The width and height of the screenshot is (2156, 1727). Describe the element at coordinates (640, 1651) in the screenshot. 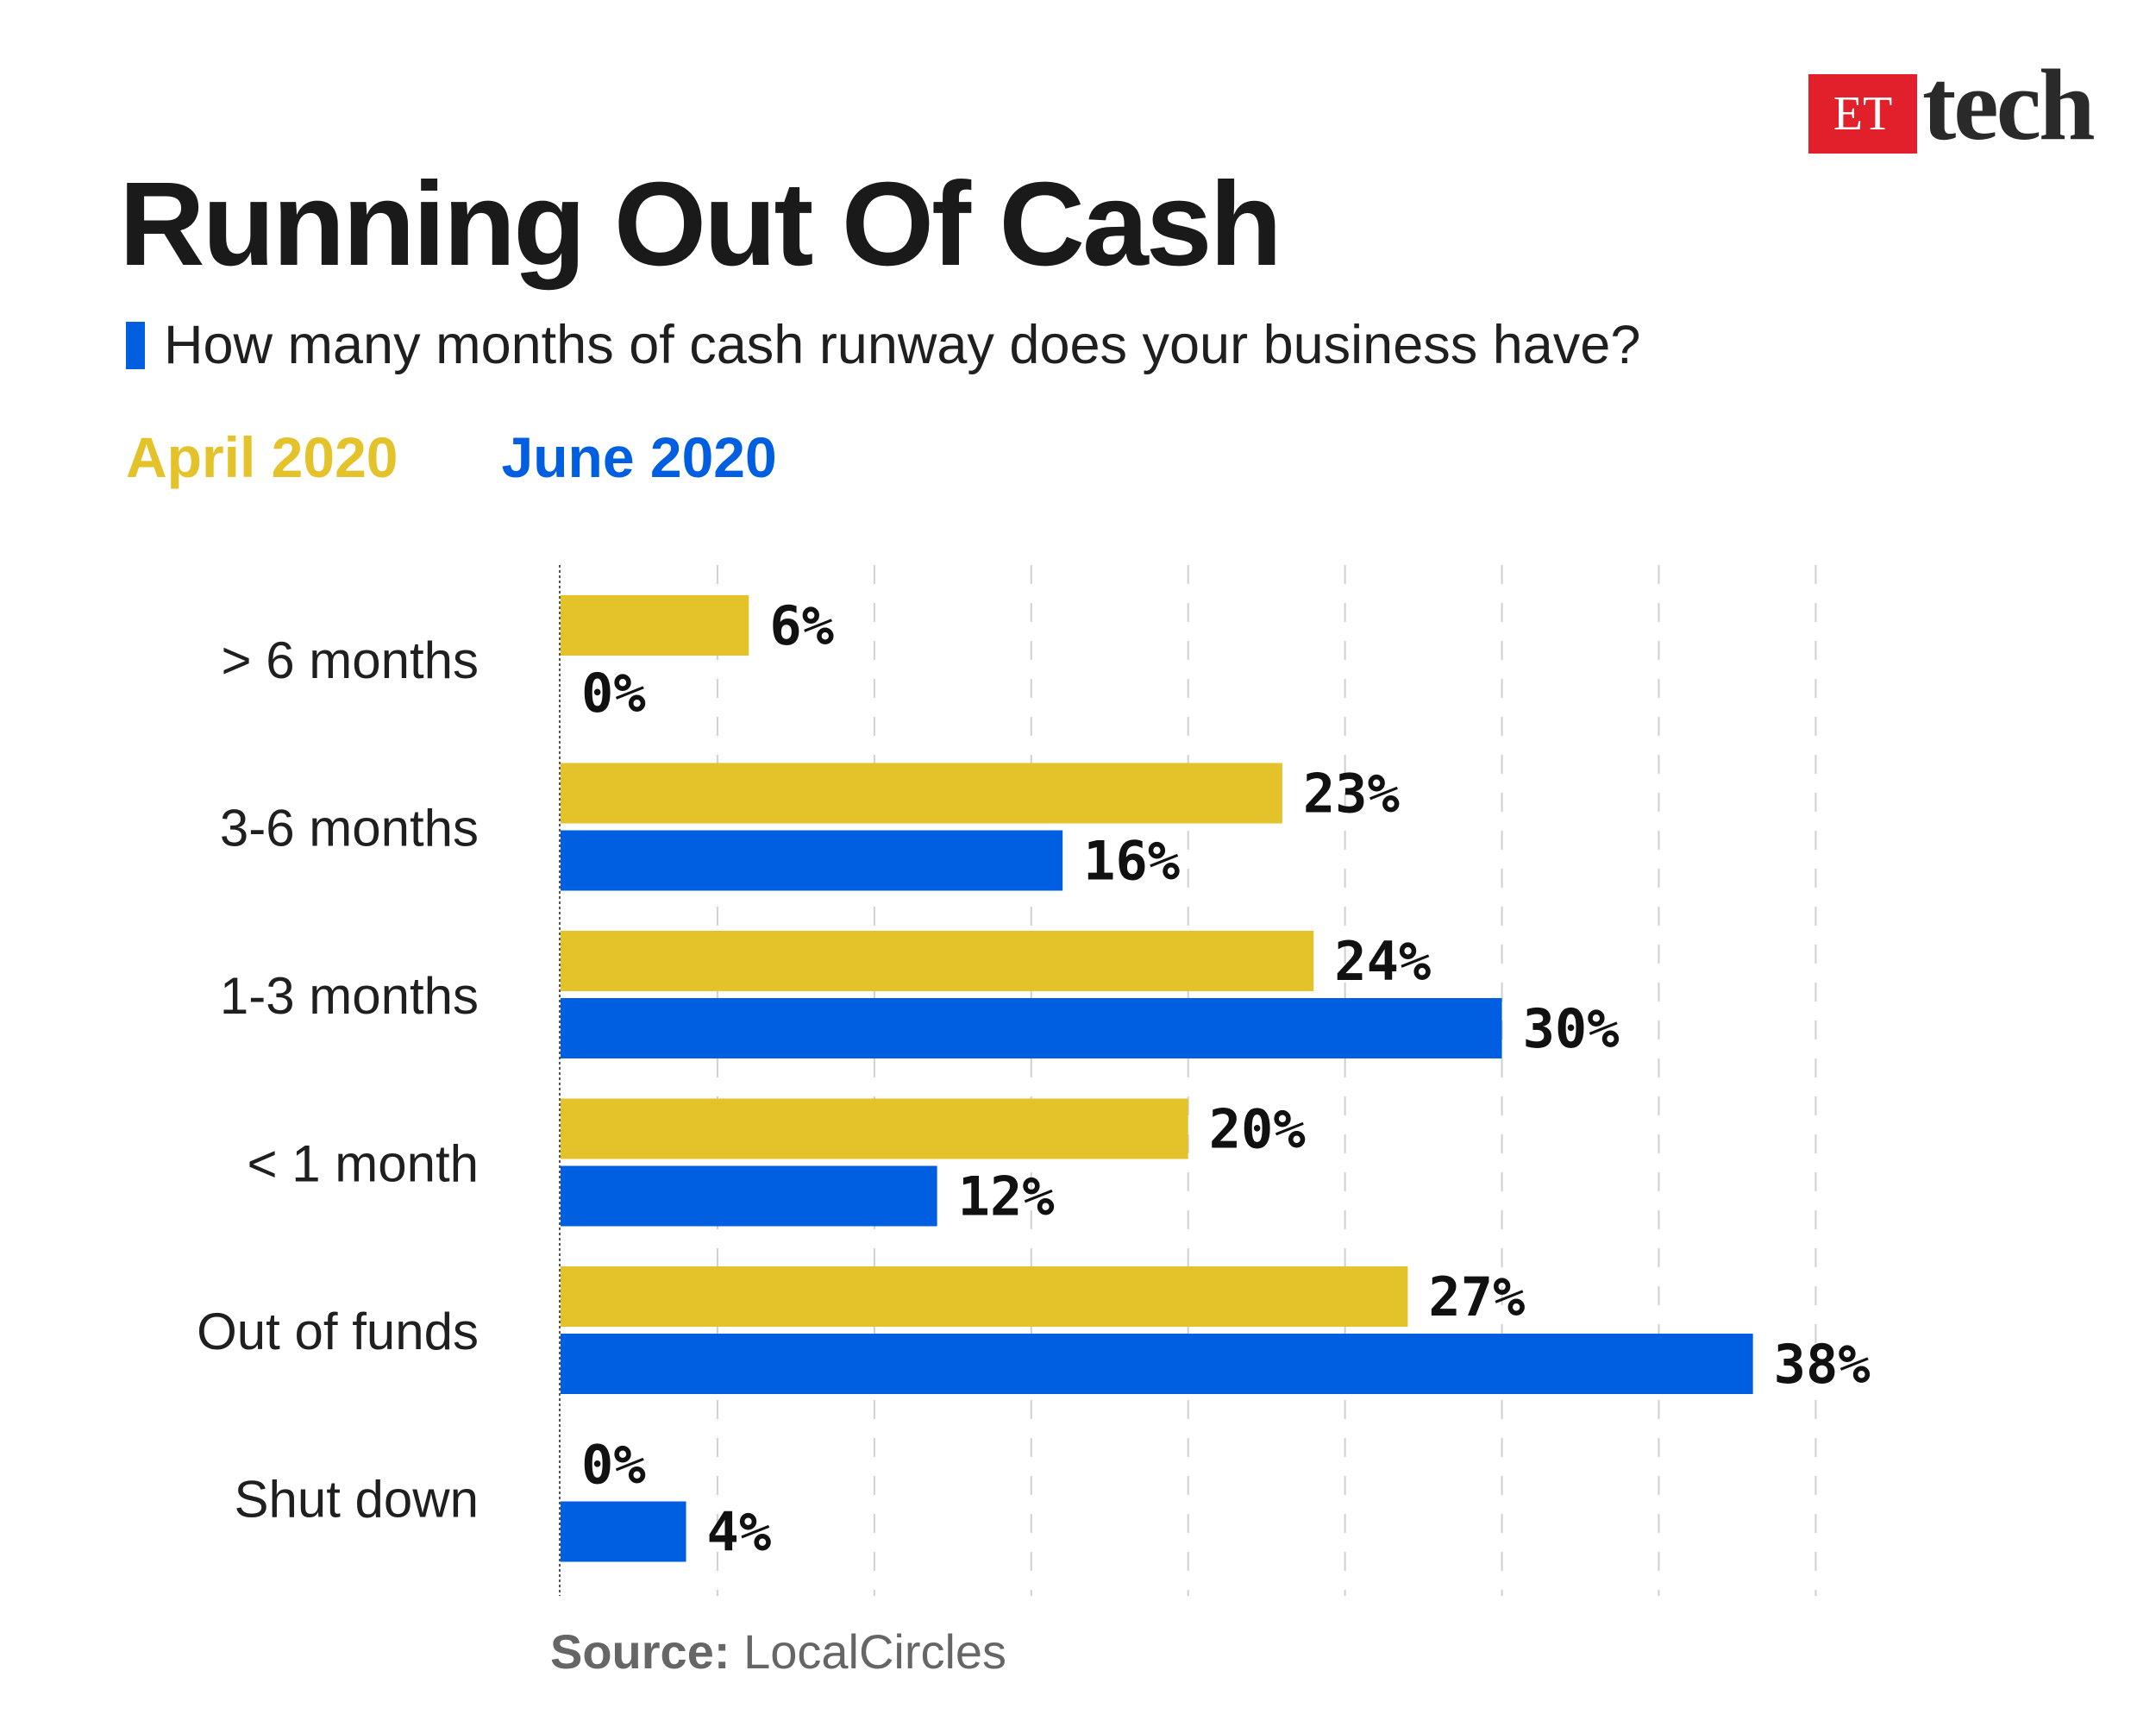

I see `source-label: Source:` at that location.